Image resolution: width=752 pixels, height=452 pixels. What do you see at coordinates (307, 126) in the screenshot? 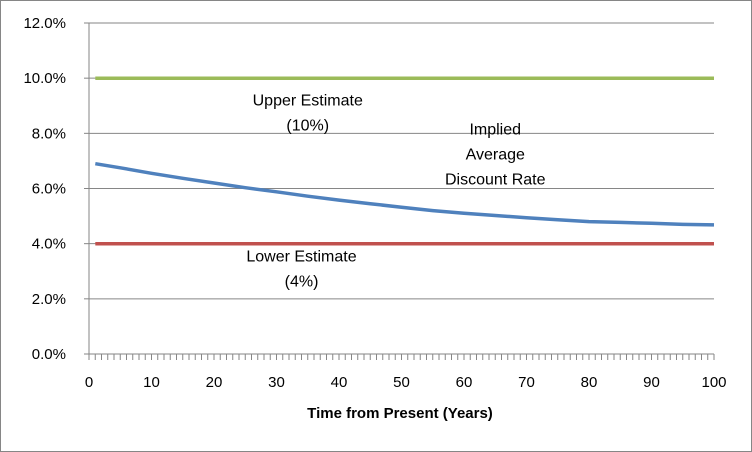
I see `annotation-line: (10%)` at bounding box center [307, 126].